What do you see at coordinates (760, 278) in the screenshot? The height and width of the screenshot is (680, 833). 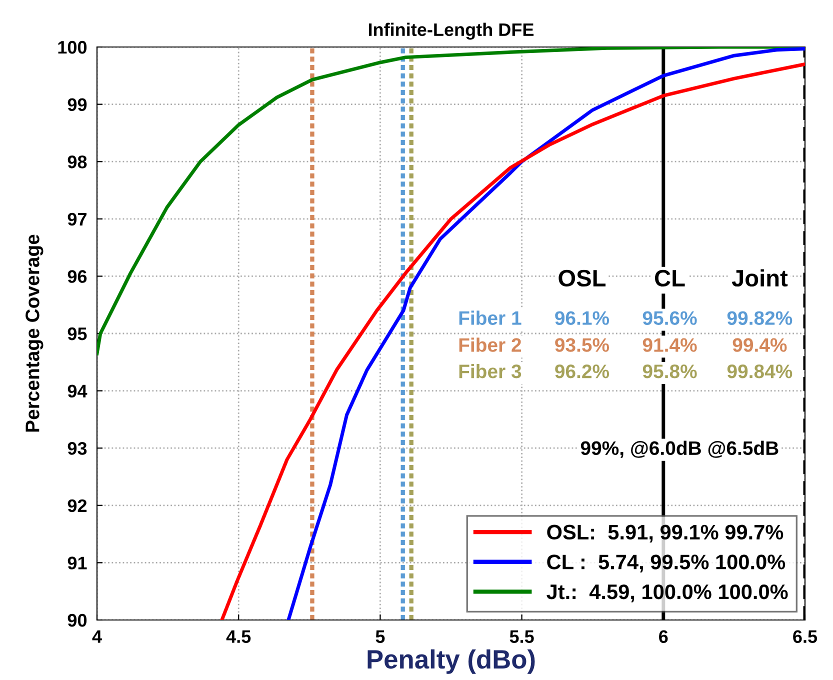 I see `annotation: Joint` at bounding box center [760, 278].